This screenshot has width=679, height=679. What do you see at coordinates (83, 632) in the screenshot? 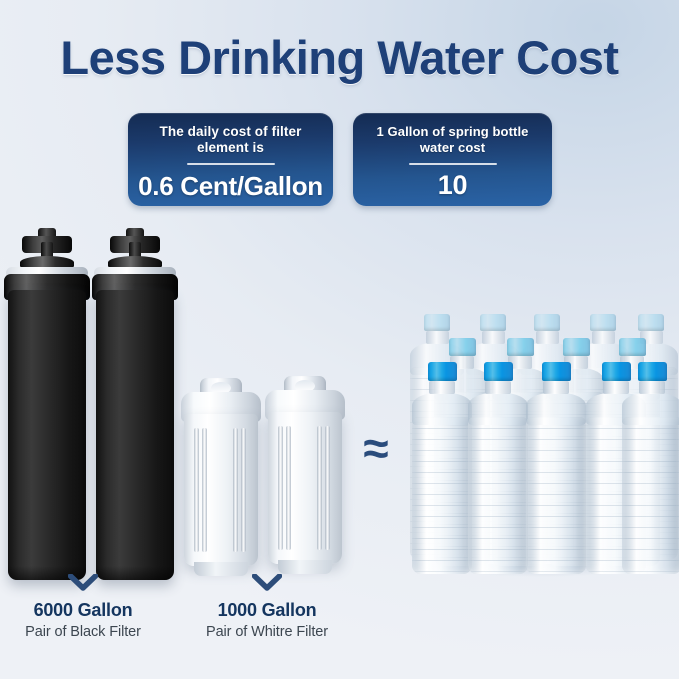
I see `caption-black-filter-subtitle: Pair of Black Filter` at bounding box center [83, 632].